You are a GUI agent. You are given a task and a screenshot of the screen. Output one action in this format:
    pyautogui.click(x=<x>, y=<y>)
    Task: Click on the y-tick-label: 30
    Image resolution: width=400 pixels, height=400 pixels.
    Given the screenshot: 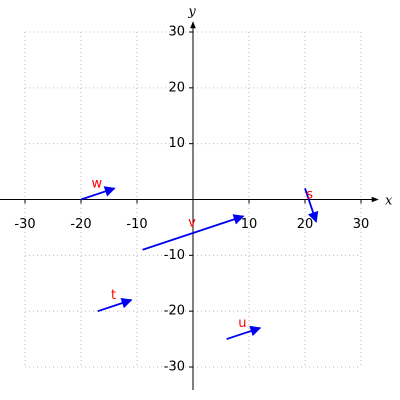 What is the action you would take?
    pyautogui.click(x=176, y=32)
    